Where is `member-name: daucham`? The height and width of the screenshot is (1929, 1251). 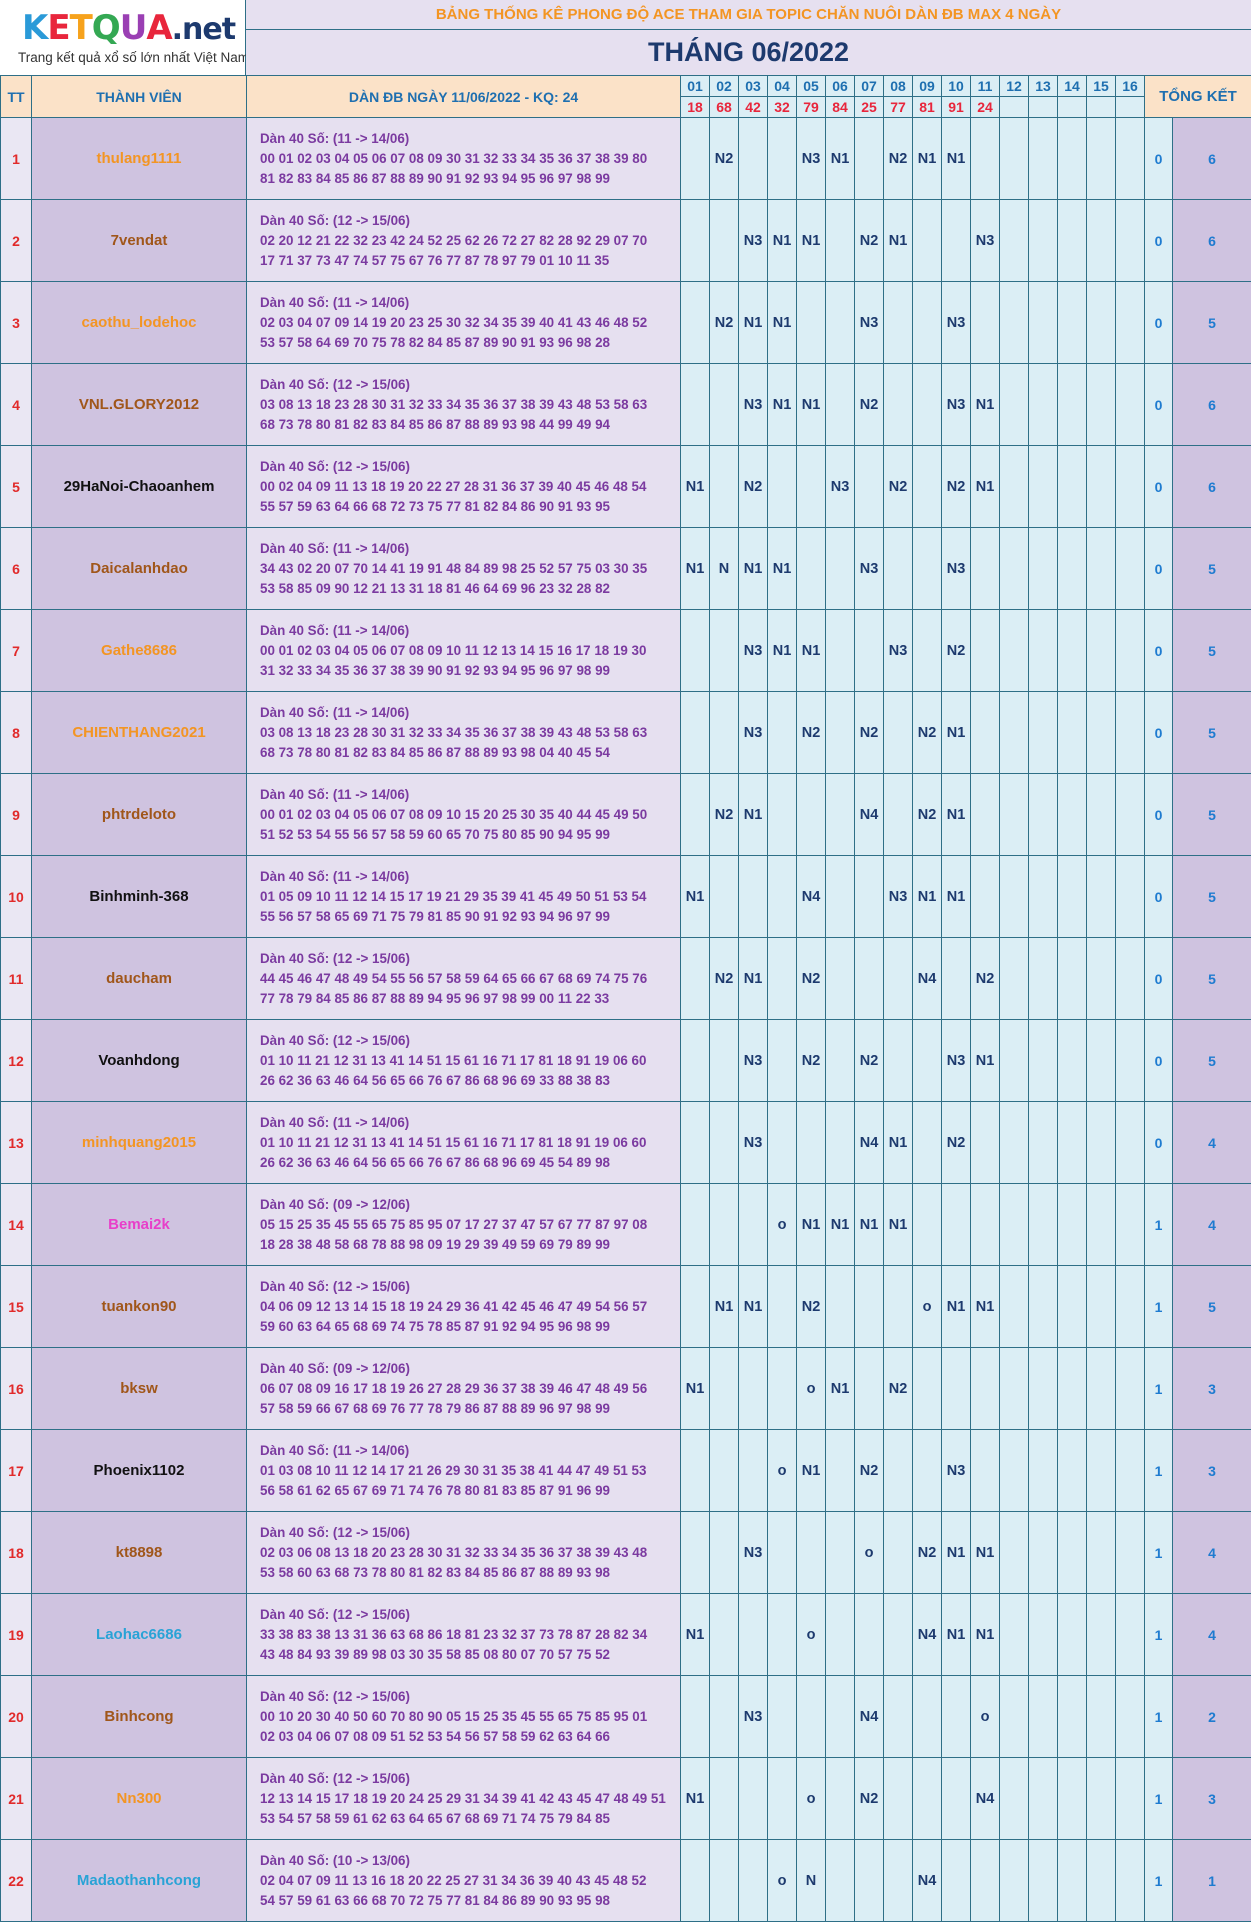 member-name: daucham is located at coordinates (139, 978).